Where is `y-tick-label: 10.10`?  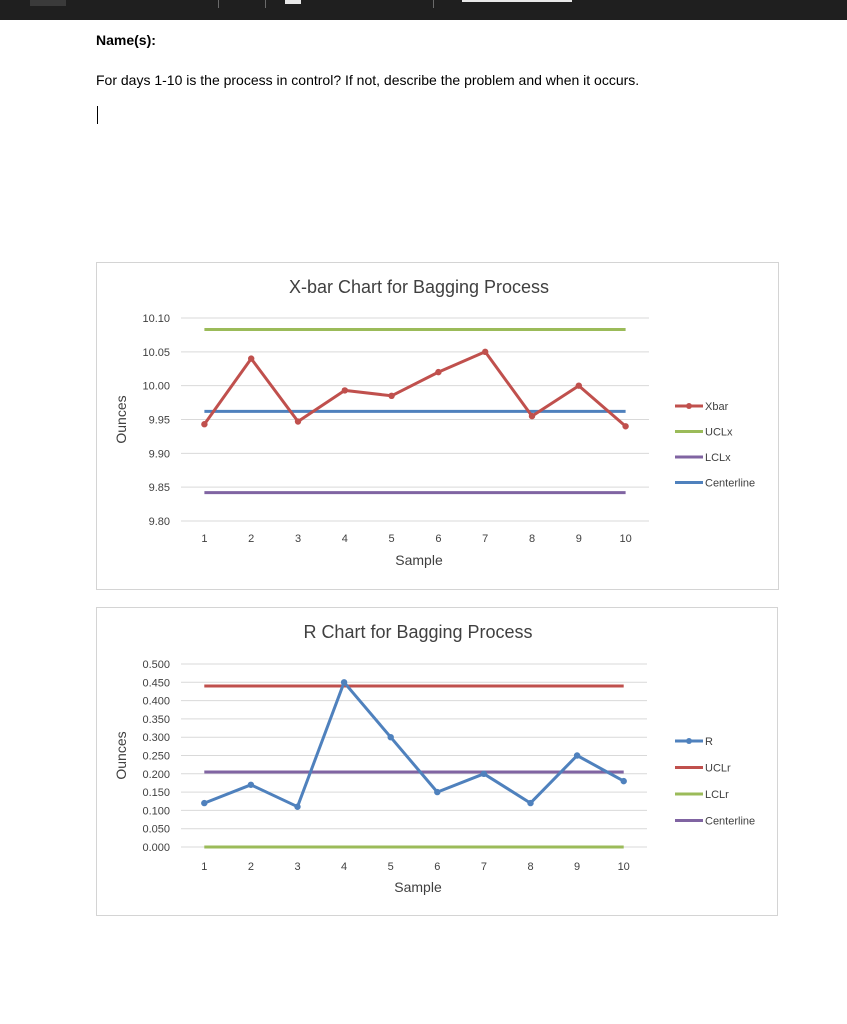
y-tick-label: 10.10 is located at coordinates (156, 319).